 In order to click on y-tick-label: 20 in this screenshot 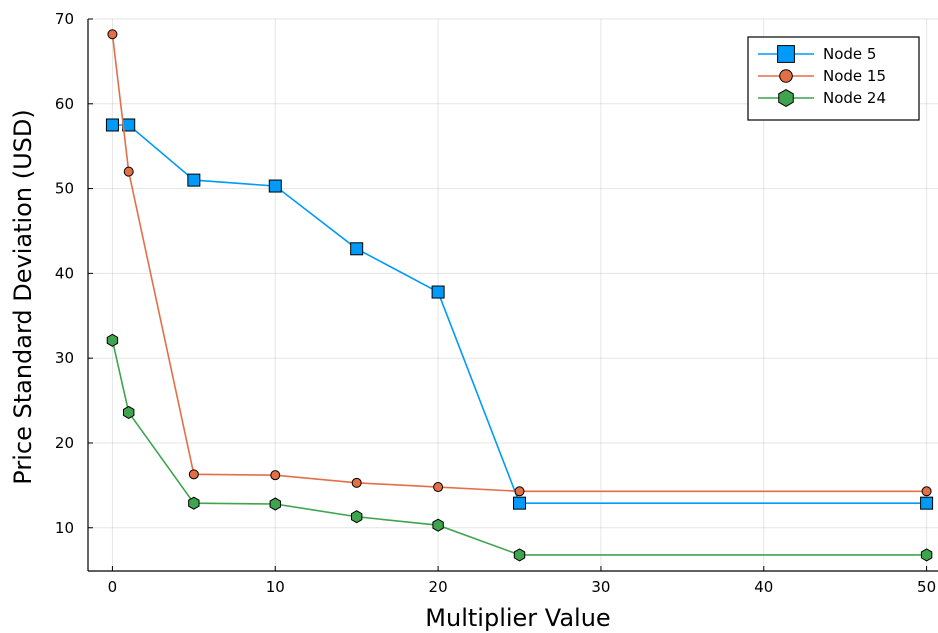, I will do `click(64, 443)`.